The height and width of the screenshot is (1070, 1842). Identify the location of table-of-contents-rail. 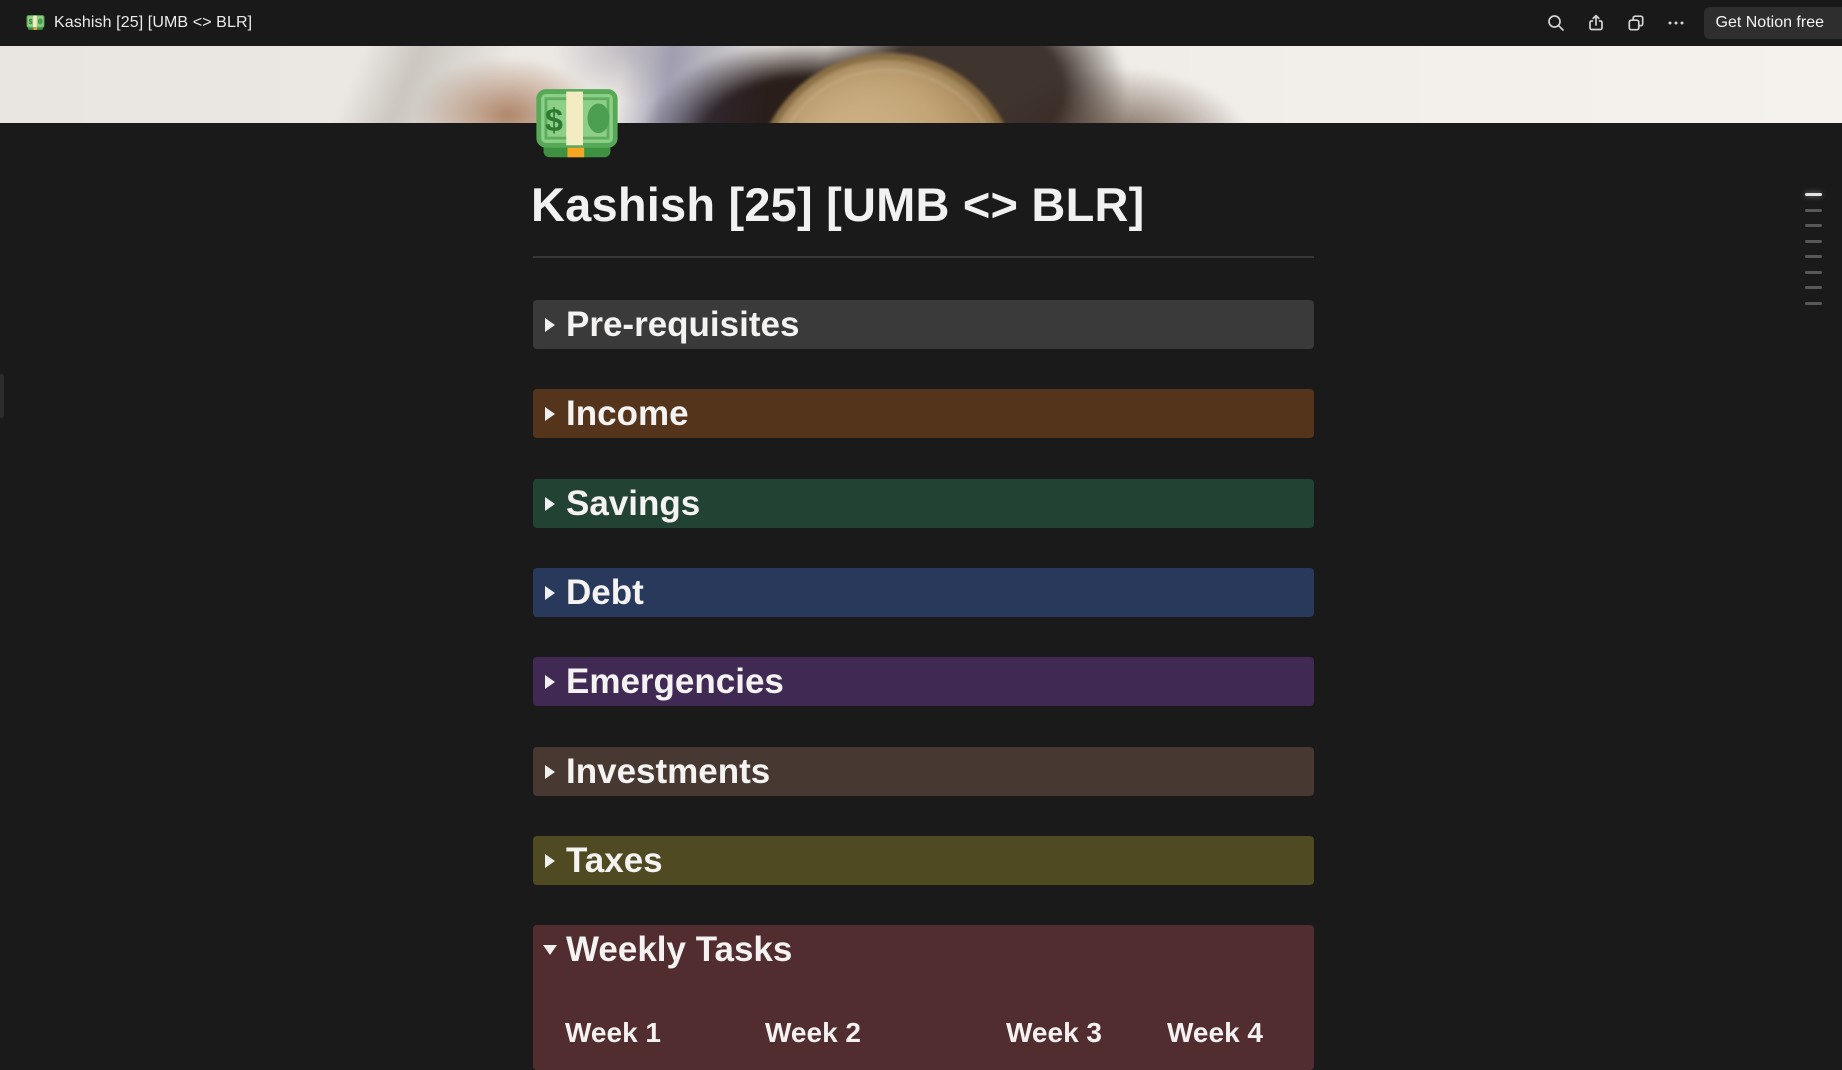
(1813, 255).